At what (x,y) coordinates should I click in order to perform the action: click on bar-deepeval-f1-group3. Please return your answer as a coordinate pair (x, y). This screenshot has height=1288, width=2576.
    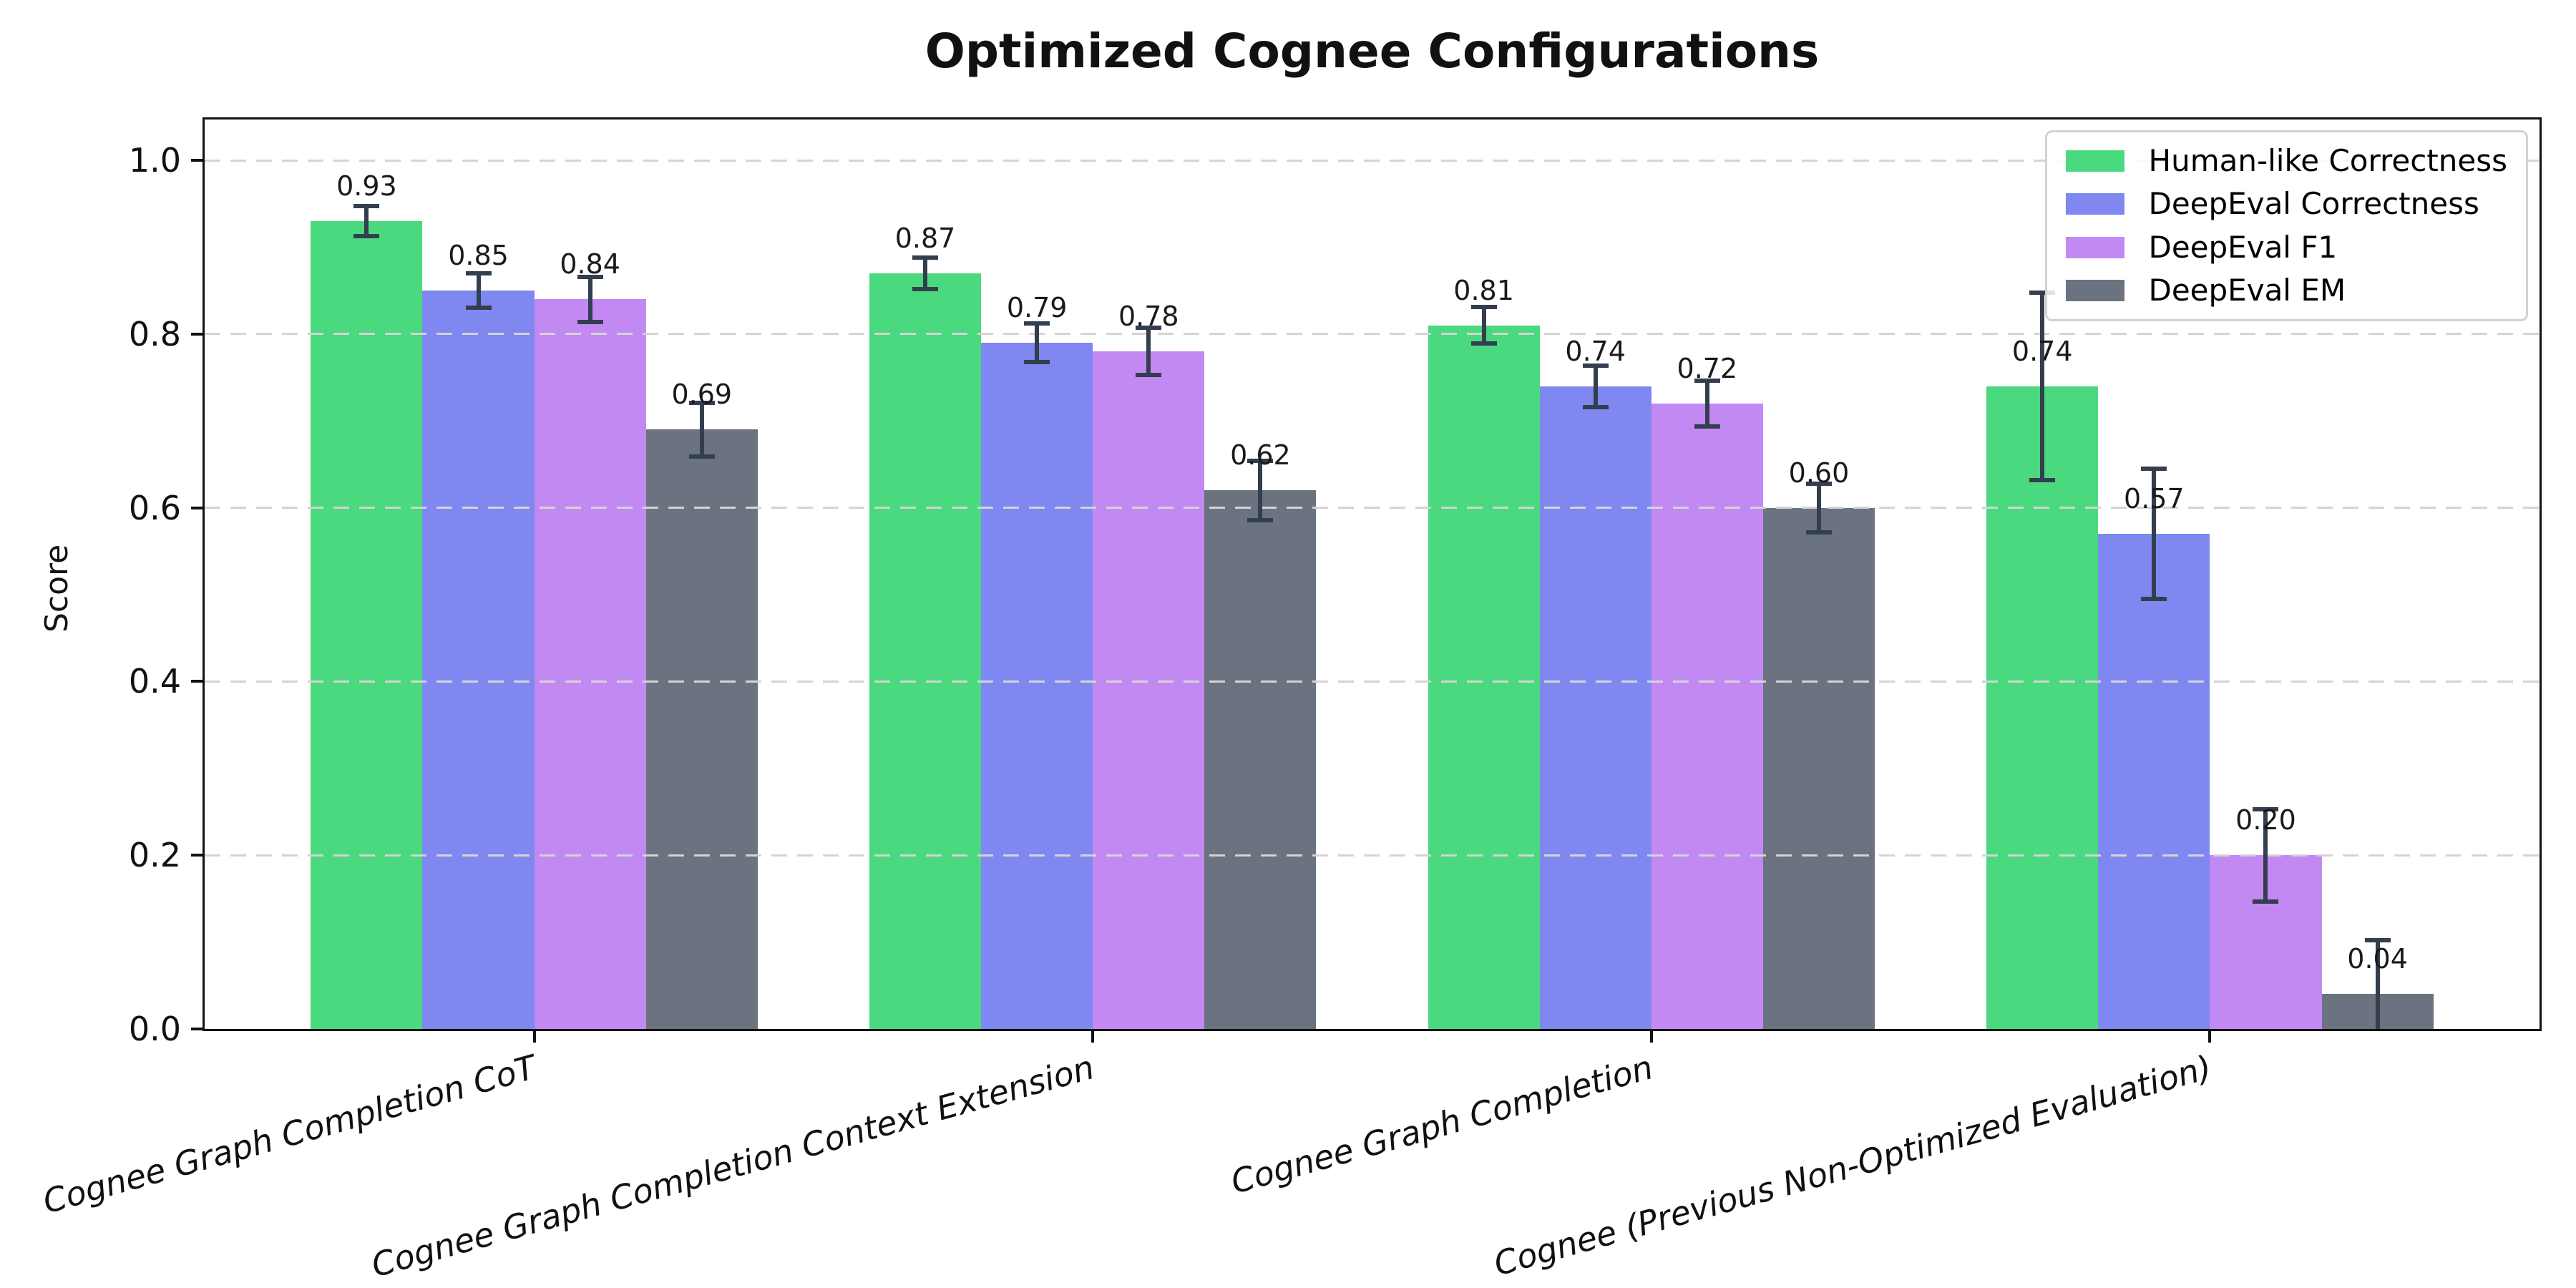
    Looking at the image, I should click on (1707, 716).